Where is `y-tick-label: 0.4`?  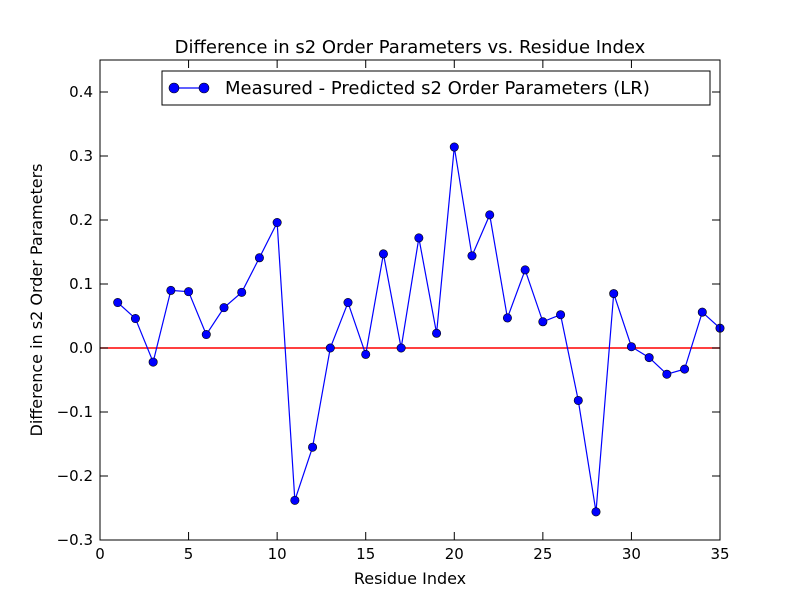
y-tick-label: 0.4 is located at coordinates (81, 92).